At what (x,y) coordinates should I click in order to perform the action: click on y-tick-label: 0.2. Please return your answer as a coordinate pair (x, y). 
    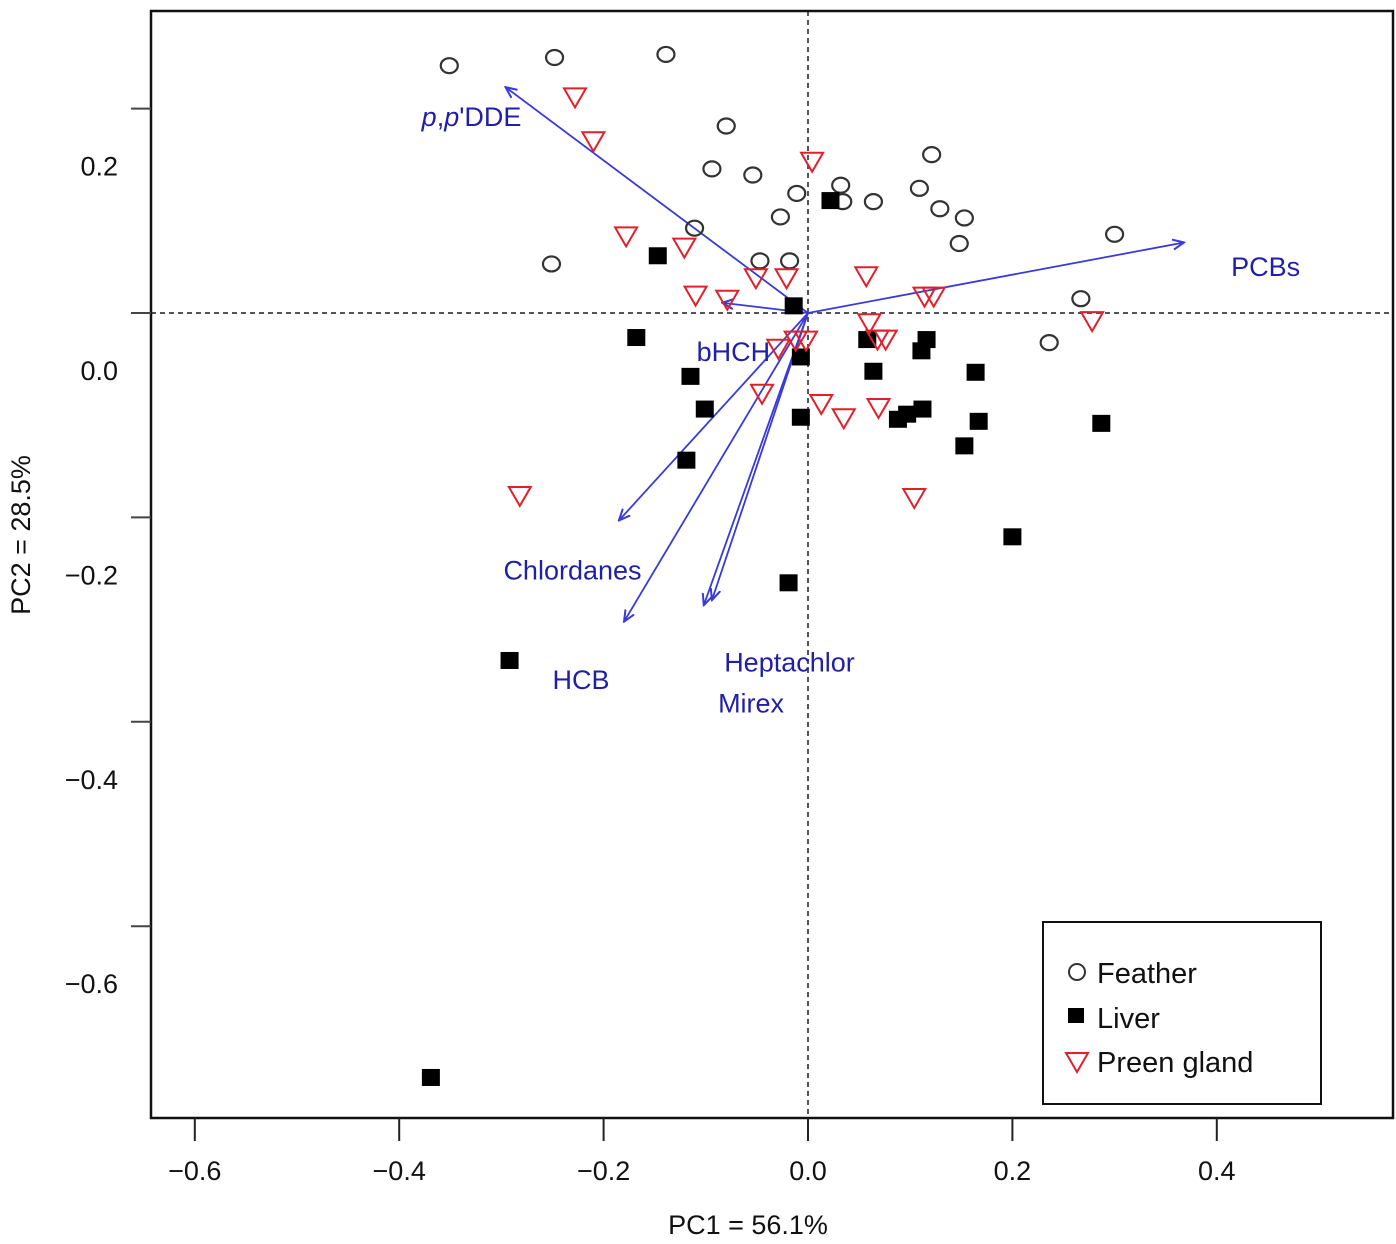
    Looking at the image, I should click on (99, 167).